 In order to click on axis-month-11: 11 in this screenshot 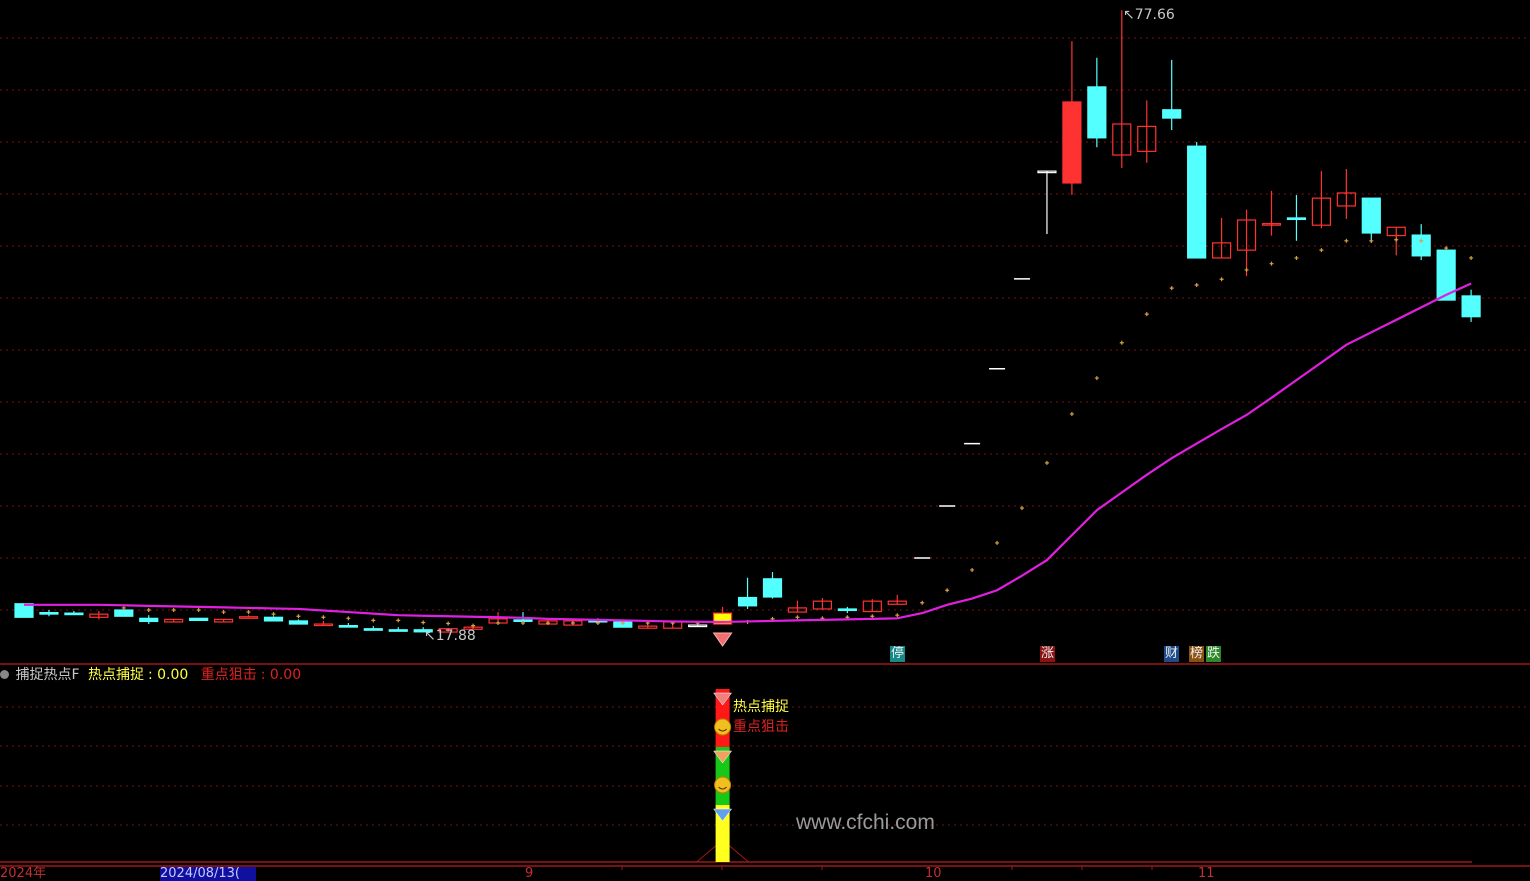, I will do `click(1206, 873)`.